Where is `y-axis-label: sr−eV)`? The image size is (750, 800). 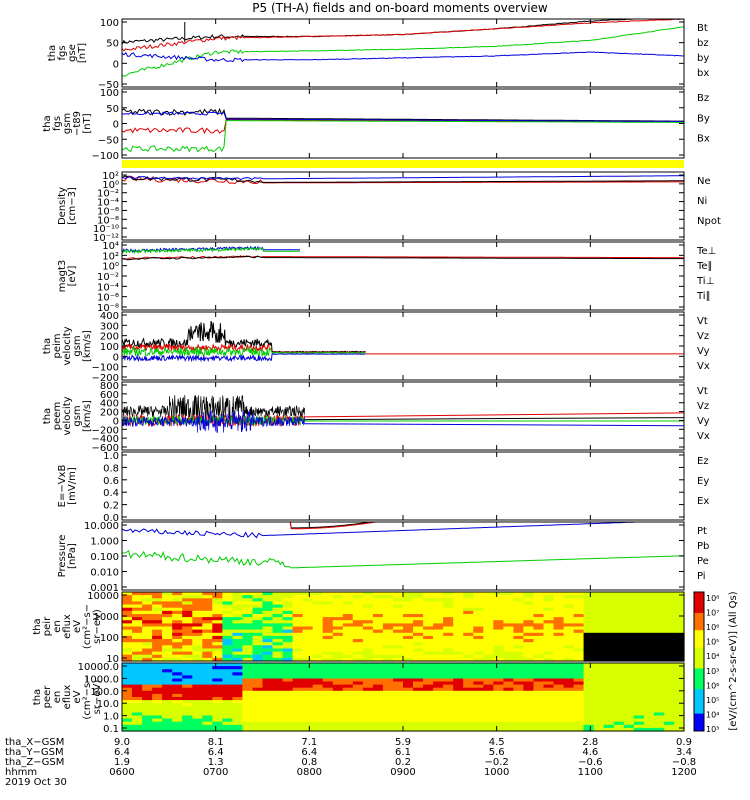 y-axis-label: sr−eV) is located at coordinates (97, 697).